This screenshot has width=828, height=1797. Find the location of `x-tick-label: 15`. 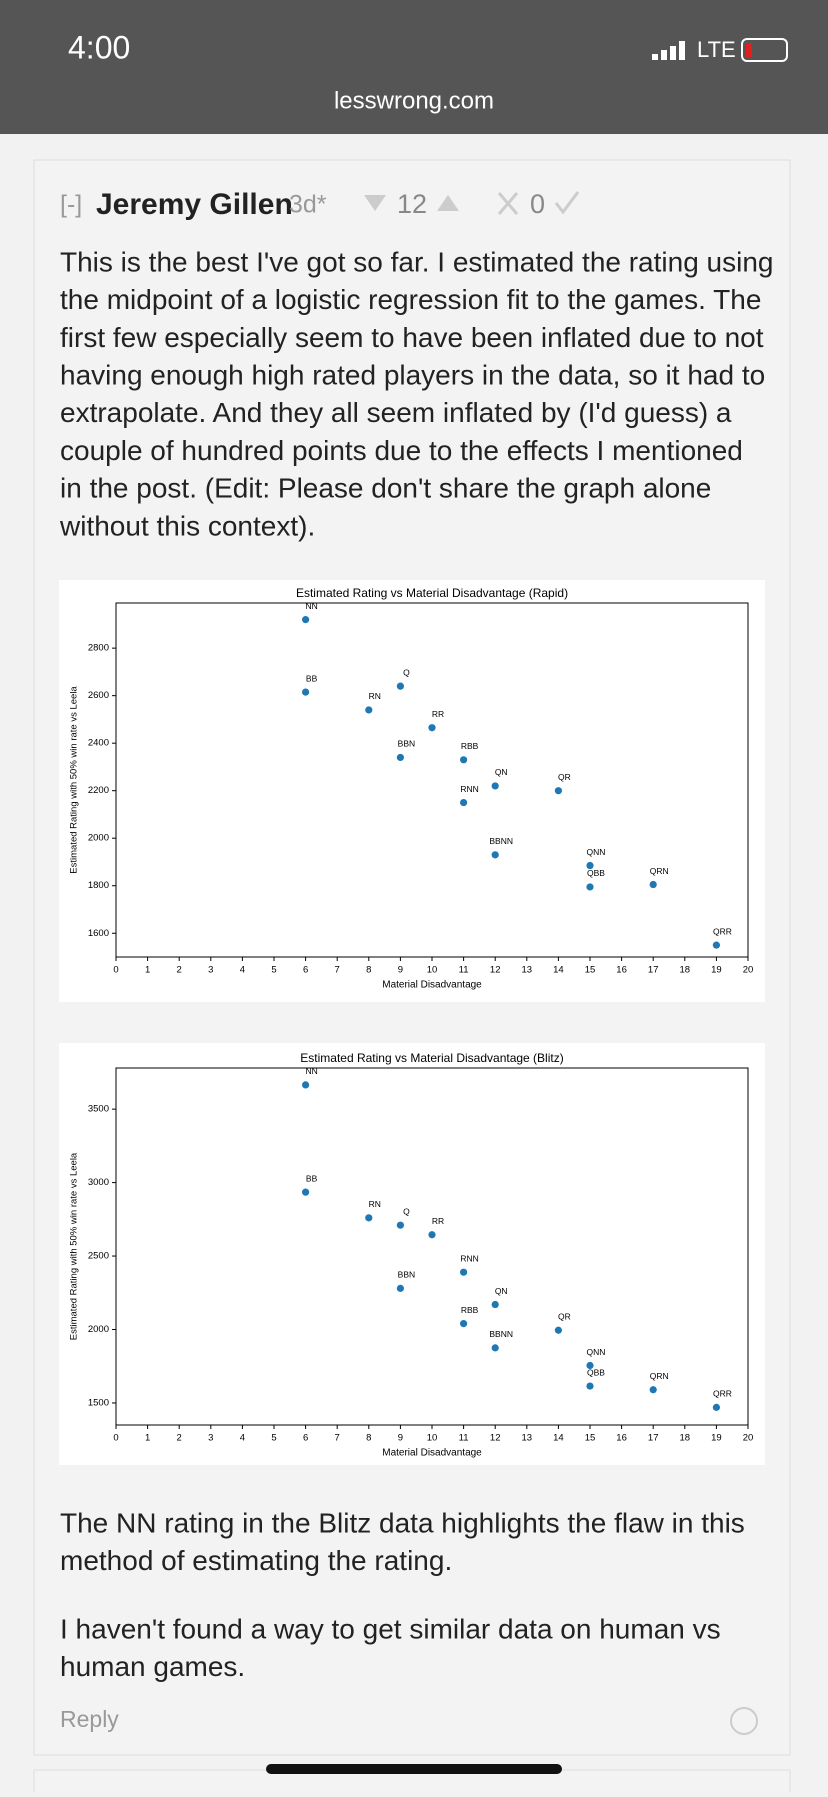

x-tick-label: 15 is located at coordinates (590, 970).